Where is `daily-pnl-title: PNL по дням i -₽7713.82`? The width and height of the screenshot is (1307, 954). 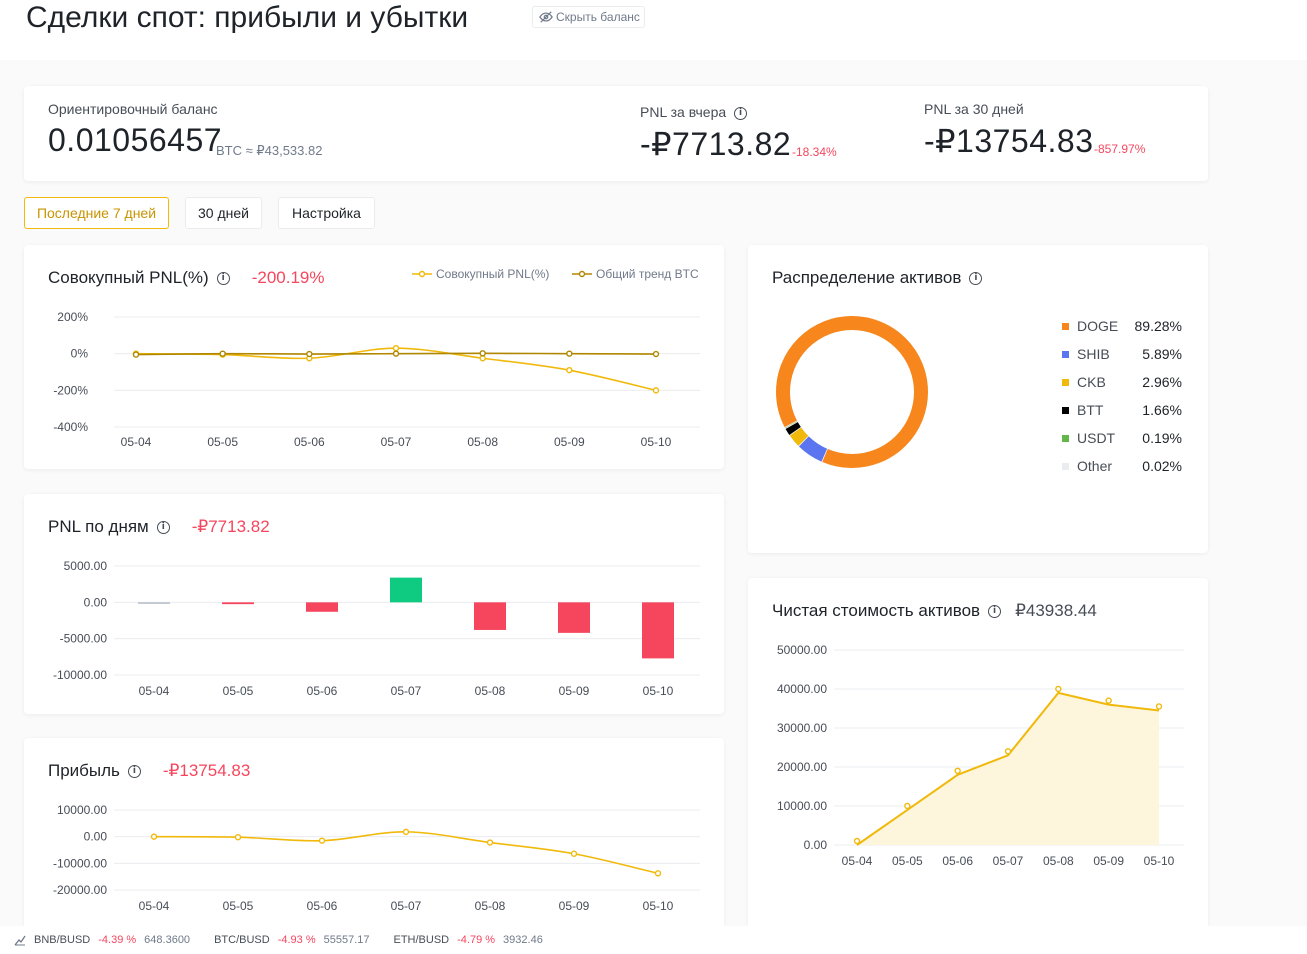 daily-pnl-title: PNL по дням i -₽7713.82 is located at coordinates (159, 527).